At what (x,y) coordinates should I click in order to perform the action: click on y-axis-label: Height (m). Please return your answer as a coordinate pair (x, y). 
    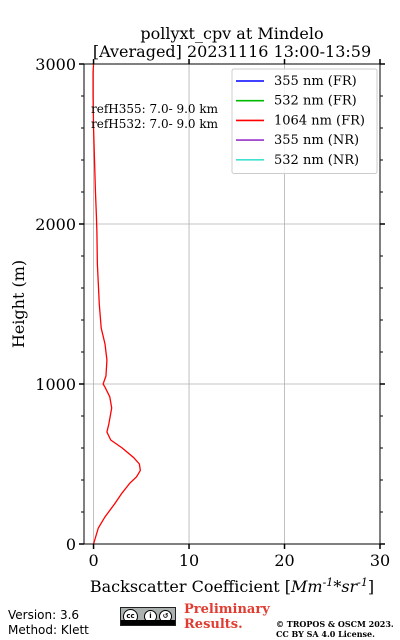
    Looking at the image, I should click on (18, 304).